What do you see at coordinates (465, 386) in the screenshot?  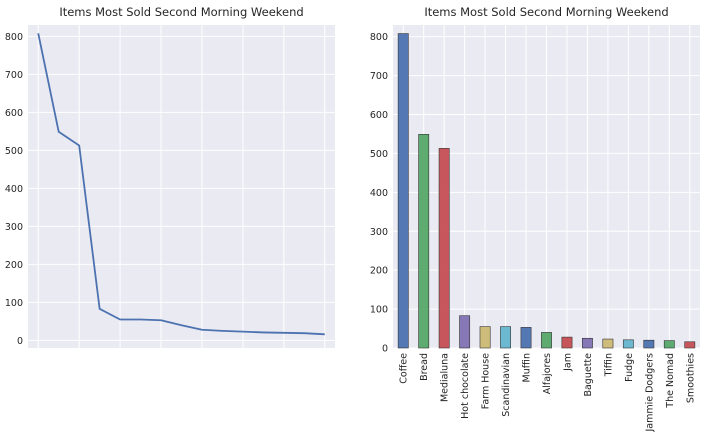 I see `x-tick-label: Hot chocolate` at bounding box center [465, 386].